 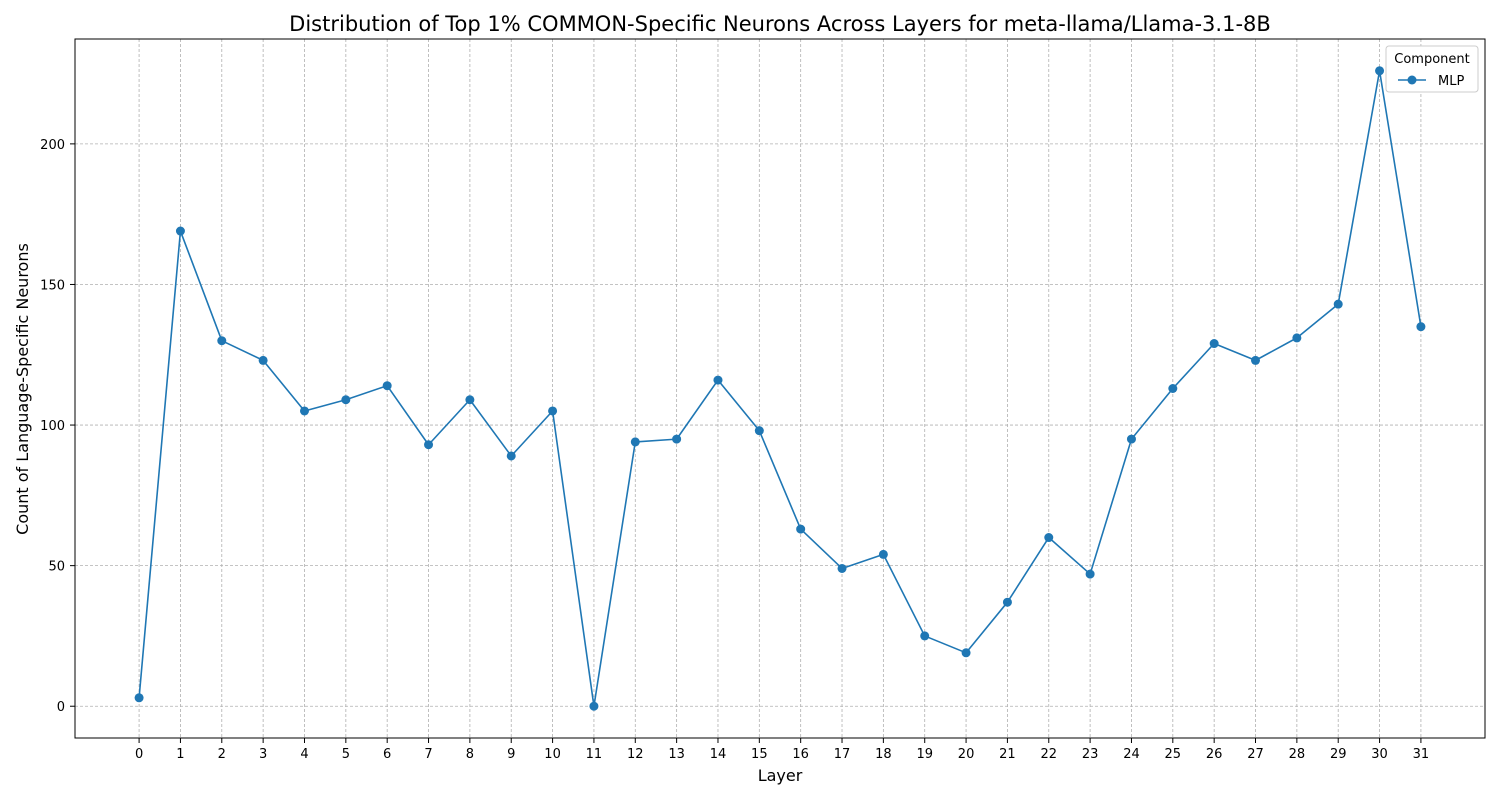 I want to click on x-tick-label: 2, so click(x=222, y=754).